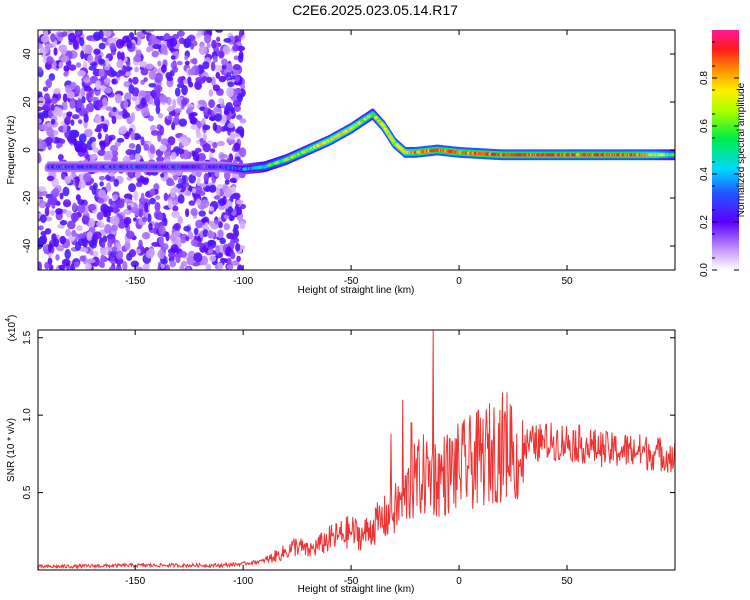 This screenshot has width=750, height=600. What do you see at coordinates (351, 581) in the screenshot?
I see `snr-x-tick-label: -50` at bounding box center [351, 581].